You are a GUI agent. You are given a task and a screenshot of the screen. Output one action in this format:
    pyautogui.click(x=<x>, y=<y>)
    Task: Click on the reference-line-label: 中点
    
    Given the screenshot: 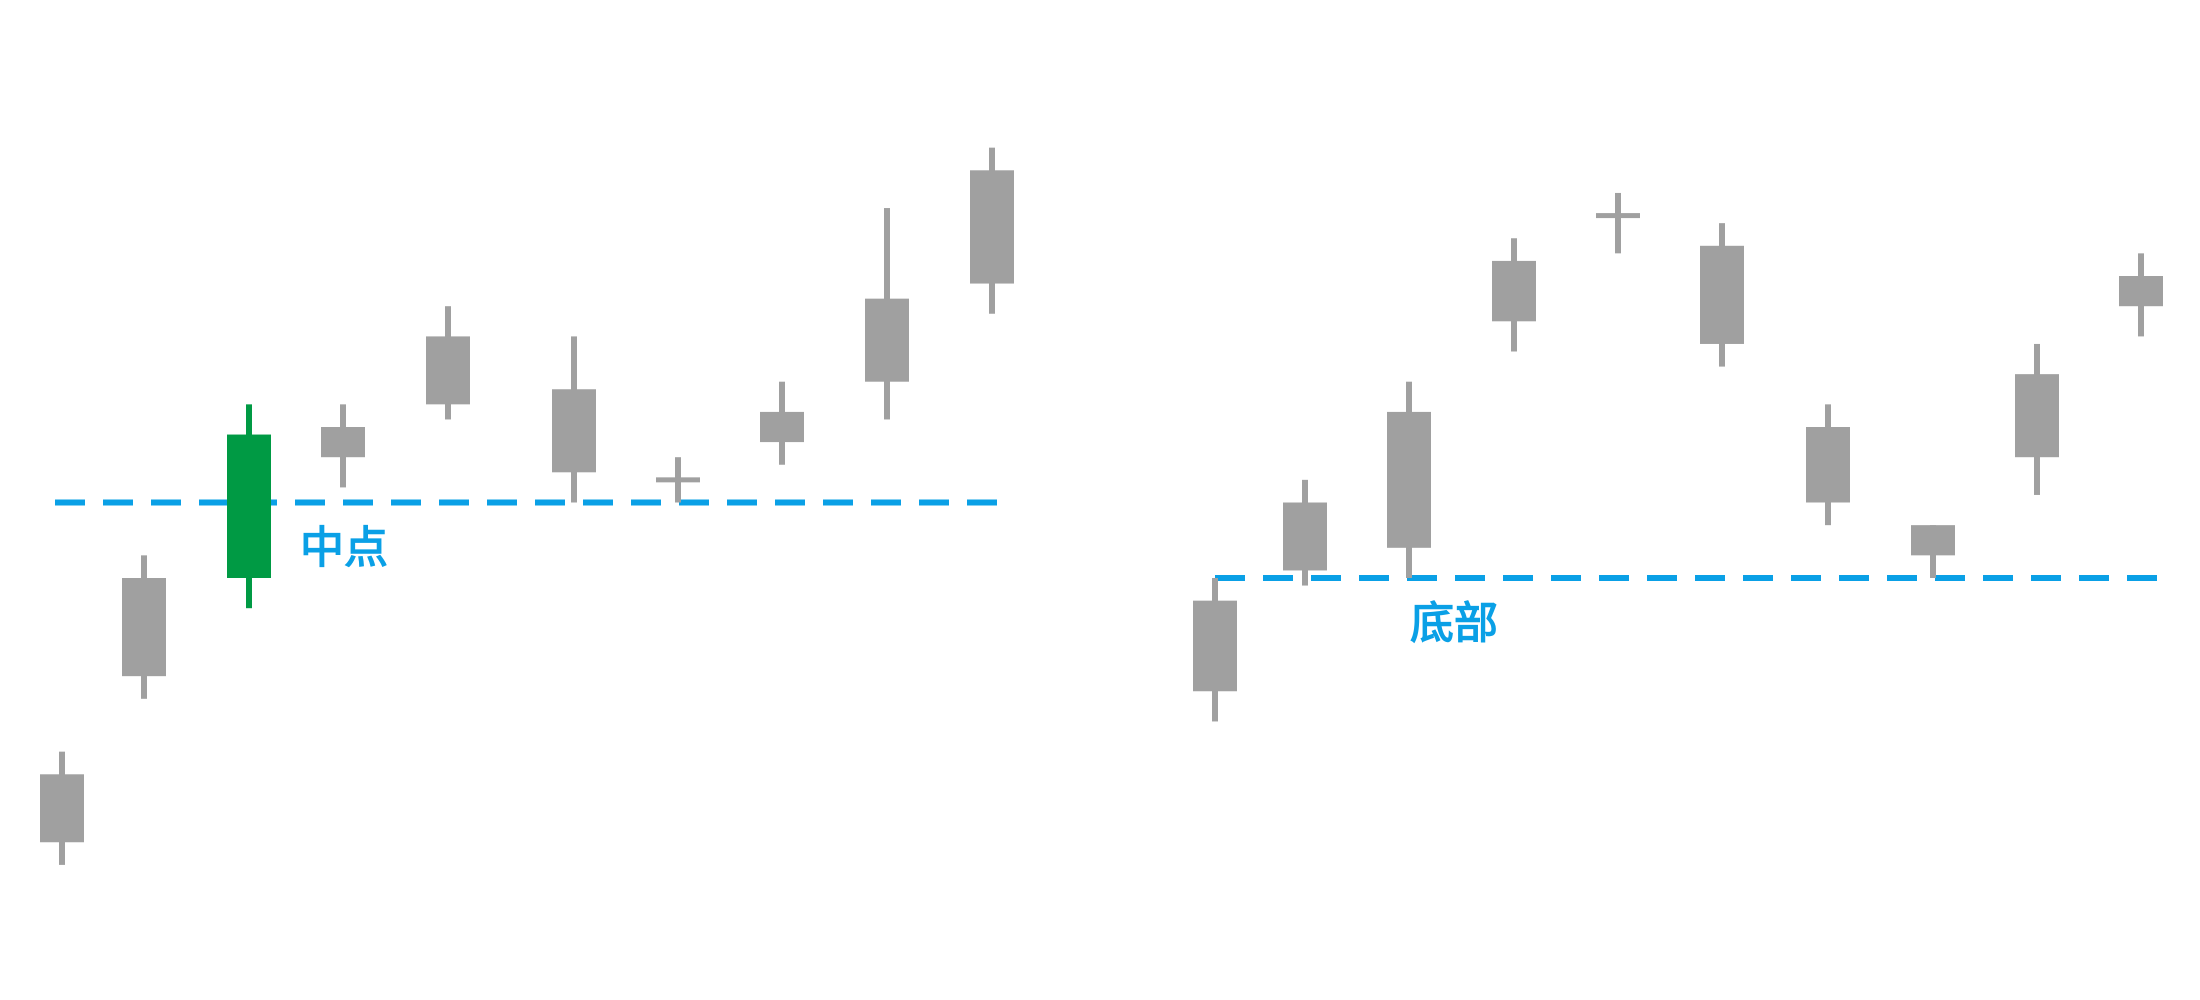 What is the action you would take?
    pyautogui.click(x=344, y=548)
    